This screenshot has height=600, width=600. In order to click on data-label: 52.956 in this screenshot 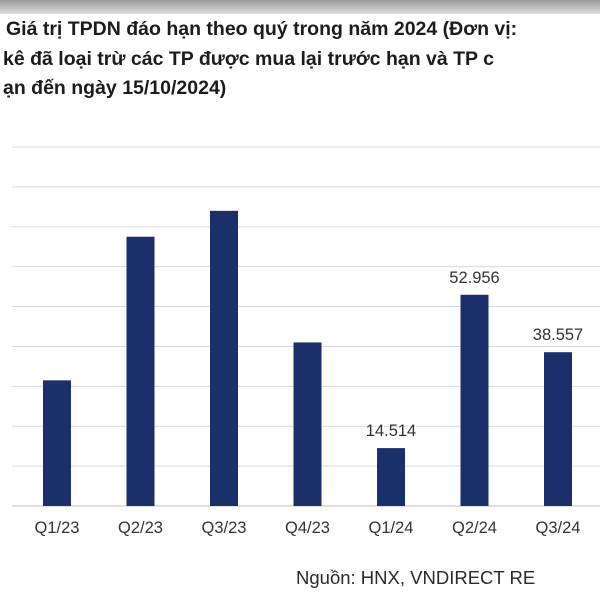, I will do `click(474, 278)`.